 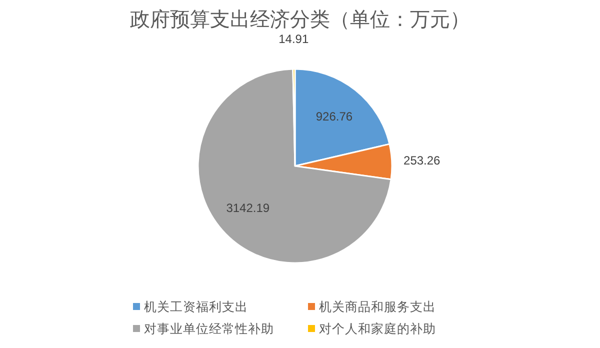 What do you see at coordinates (300, 19) in the screenshot?
I see `chart-title: 政府预算支出经济分类（单位：万元）` at bounding box center [300, 19].